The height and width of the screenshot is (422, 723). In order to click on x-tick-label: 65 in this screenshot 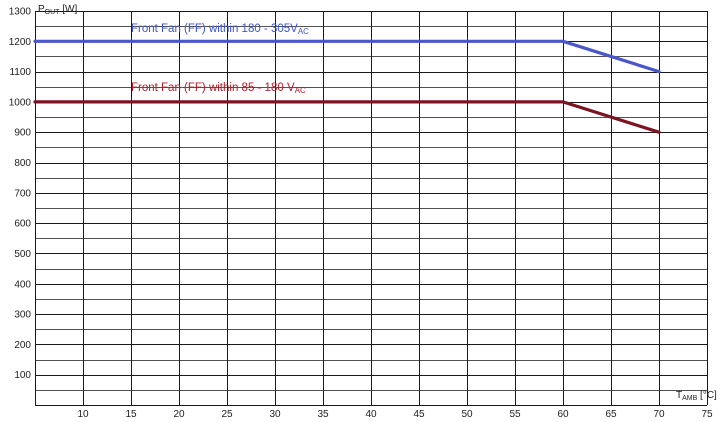, I will do `click(611, 414)`.